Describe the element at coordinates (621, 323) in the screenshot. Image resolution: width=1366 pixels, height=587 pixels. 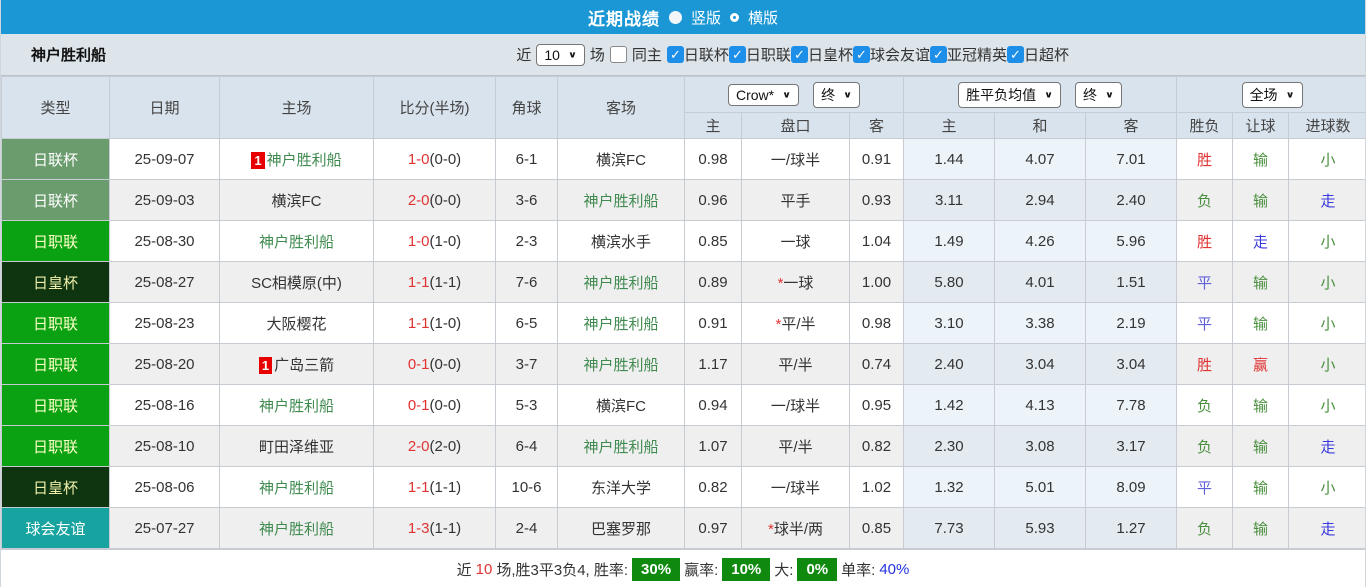
I see `away-team-cell: 神户胜利船` at that location.